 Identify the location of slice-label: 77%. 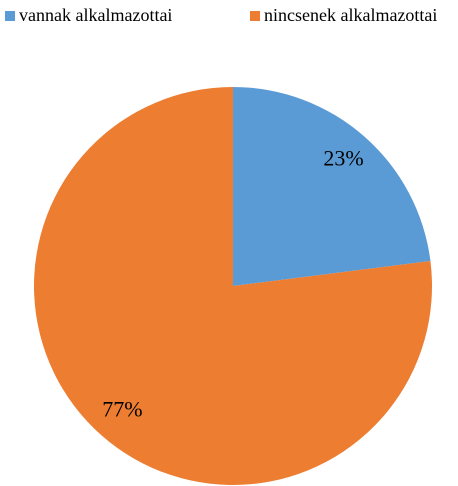
(122, 408).